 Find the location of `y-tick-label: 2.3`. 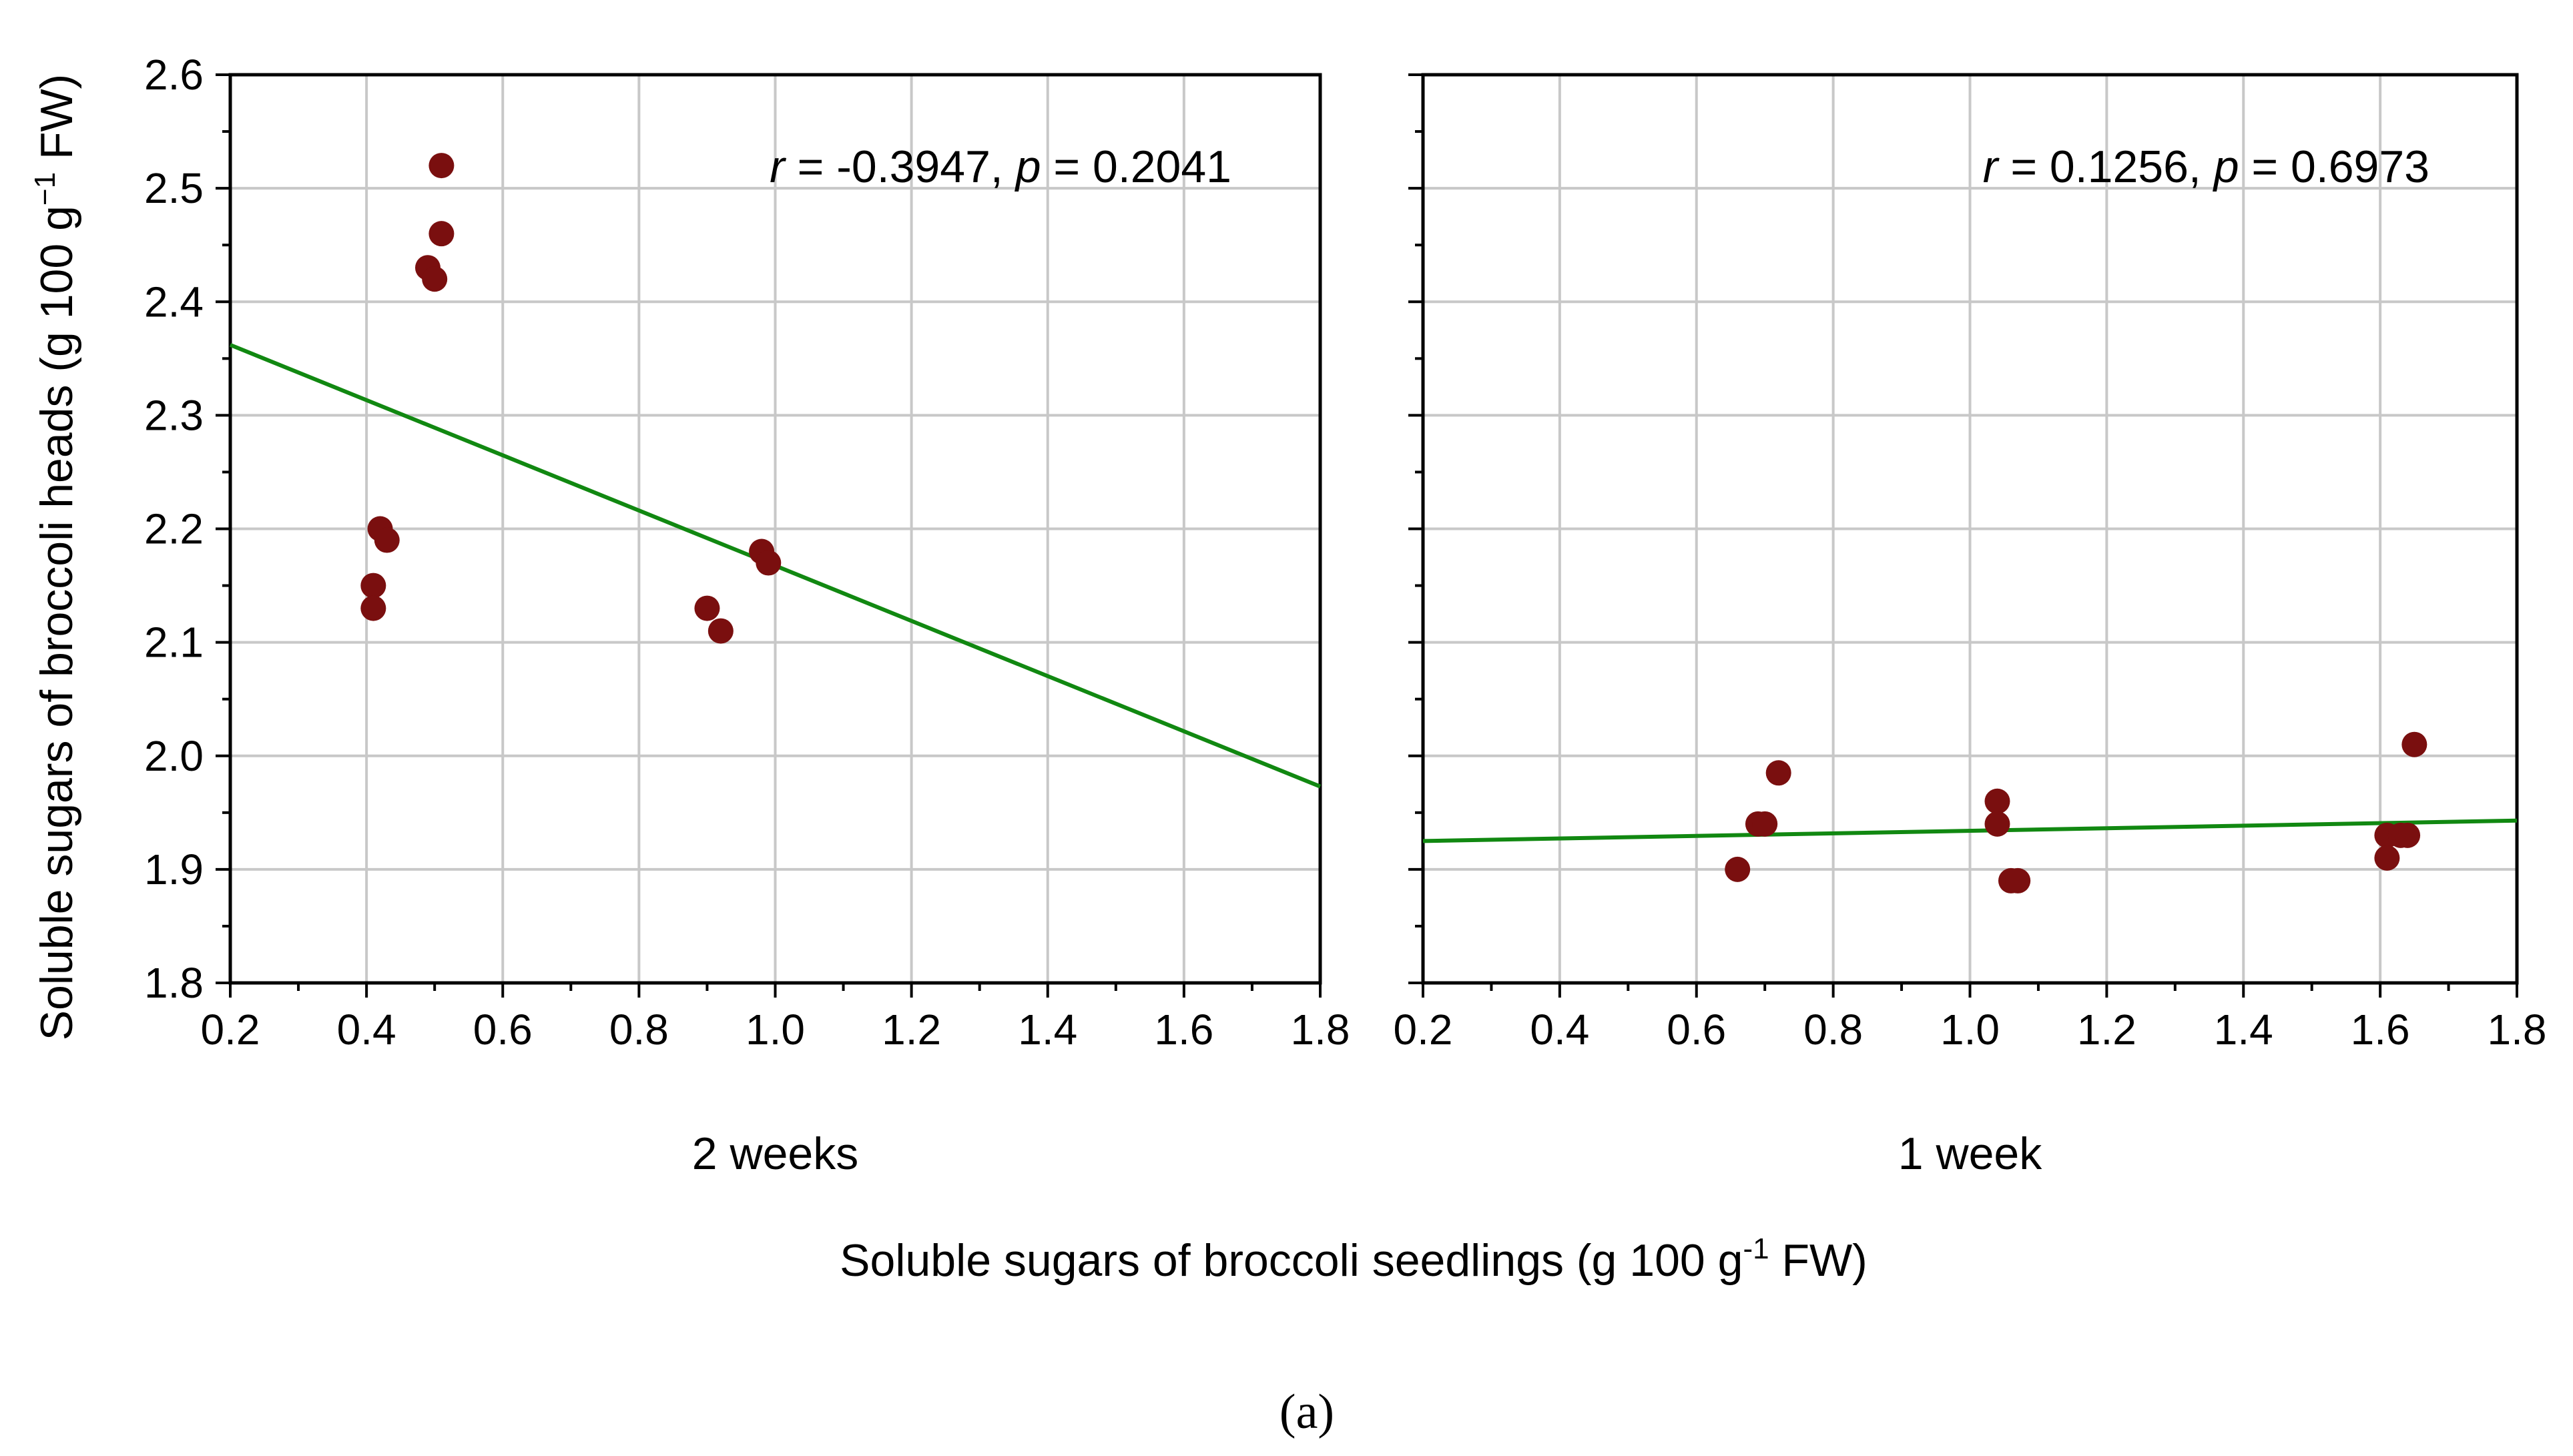

y-tick-label: 2.3 is located at coordinates (174, 415).